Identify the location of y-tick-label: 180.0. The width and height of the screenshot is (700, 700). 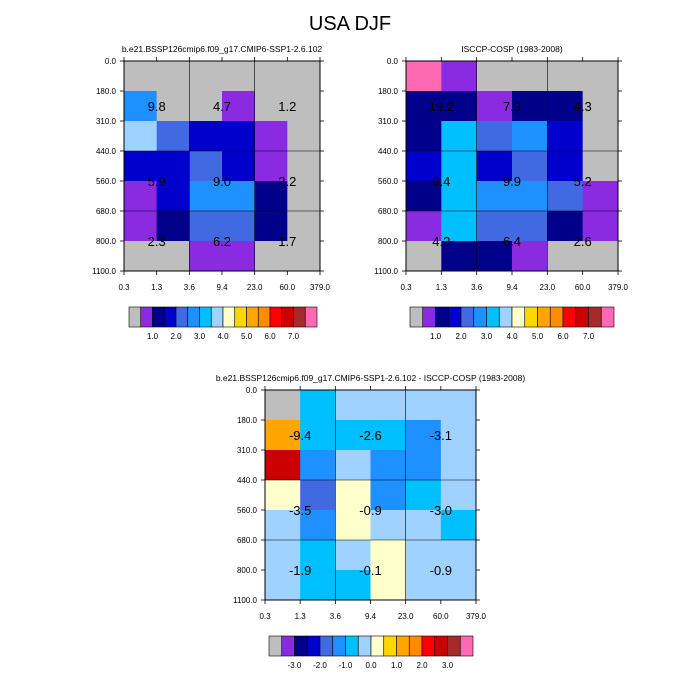
(106, 91).